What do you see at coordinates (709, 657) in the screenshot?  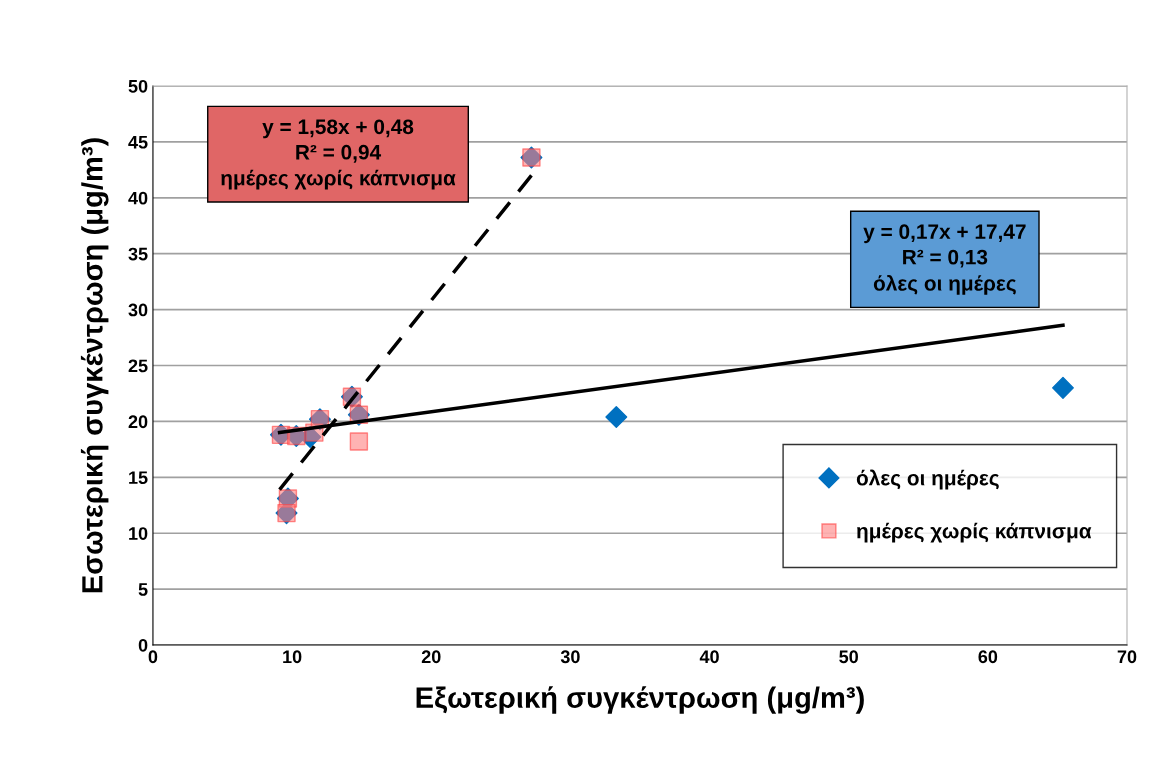 I see `x-tick-label: 40` at bounding box center [709, 657].